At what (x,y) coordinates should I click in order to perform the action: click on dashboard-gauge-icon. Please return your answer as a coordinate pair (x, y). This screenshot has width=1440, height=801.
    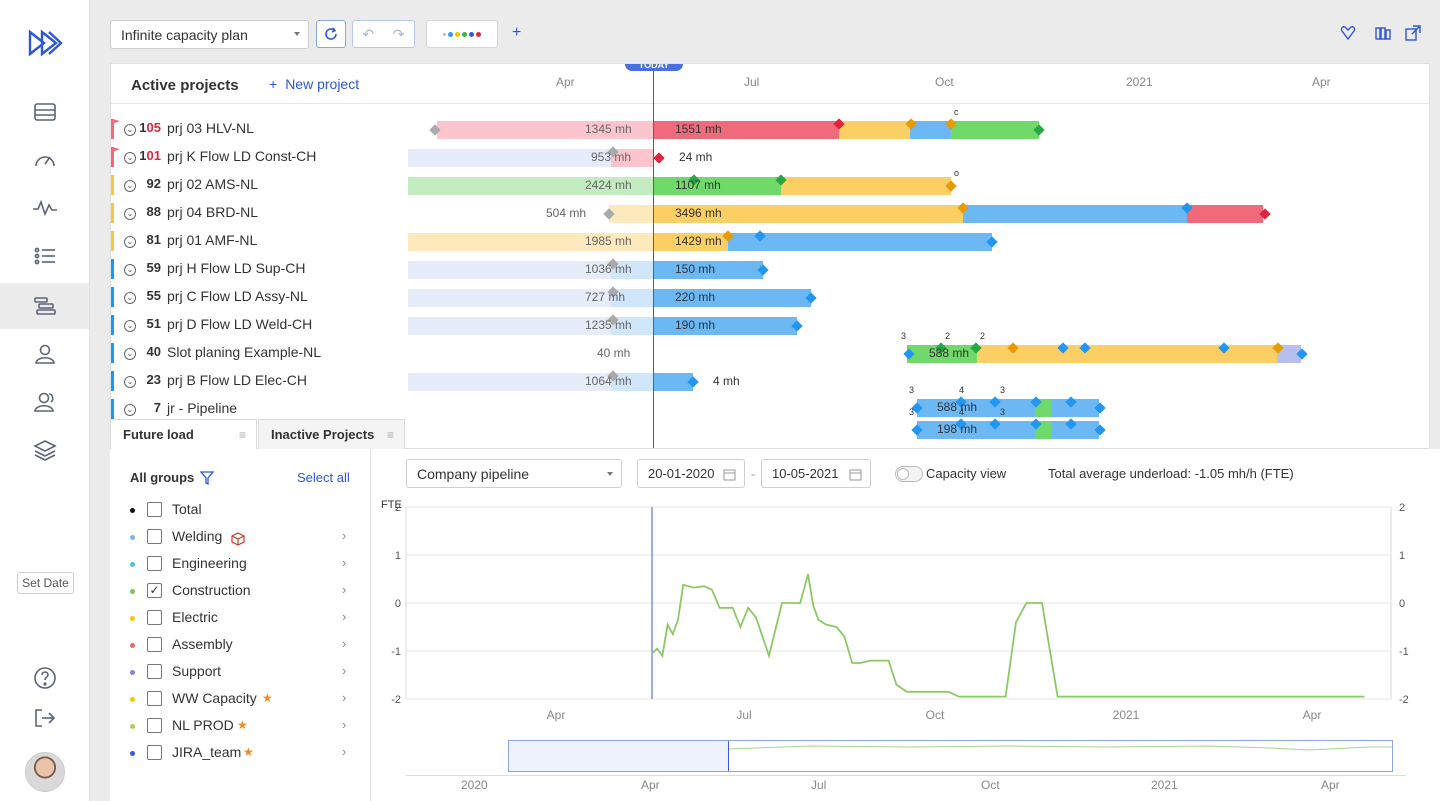
    Looking at the image, I should click on (44, 160).